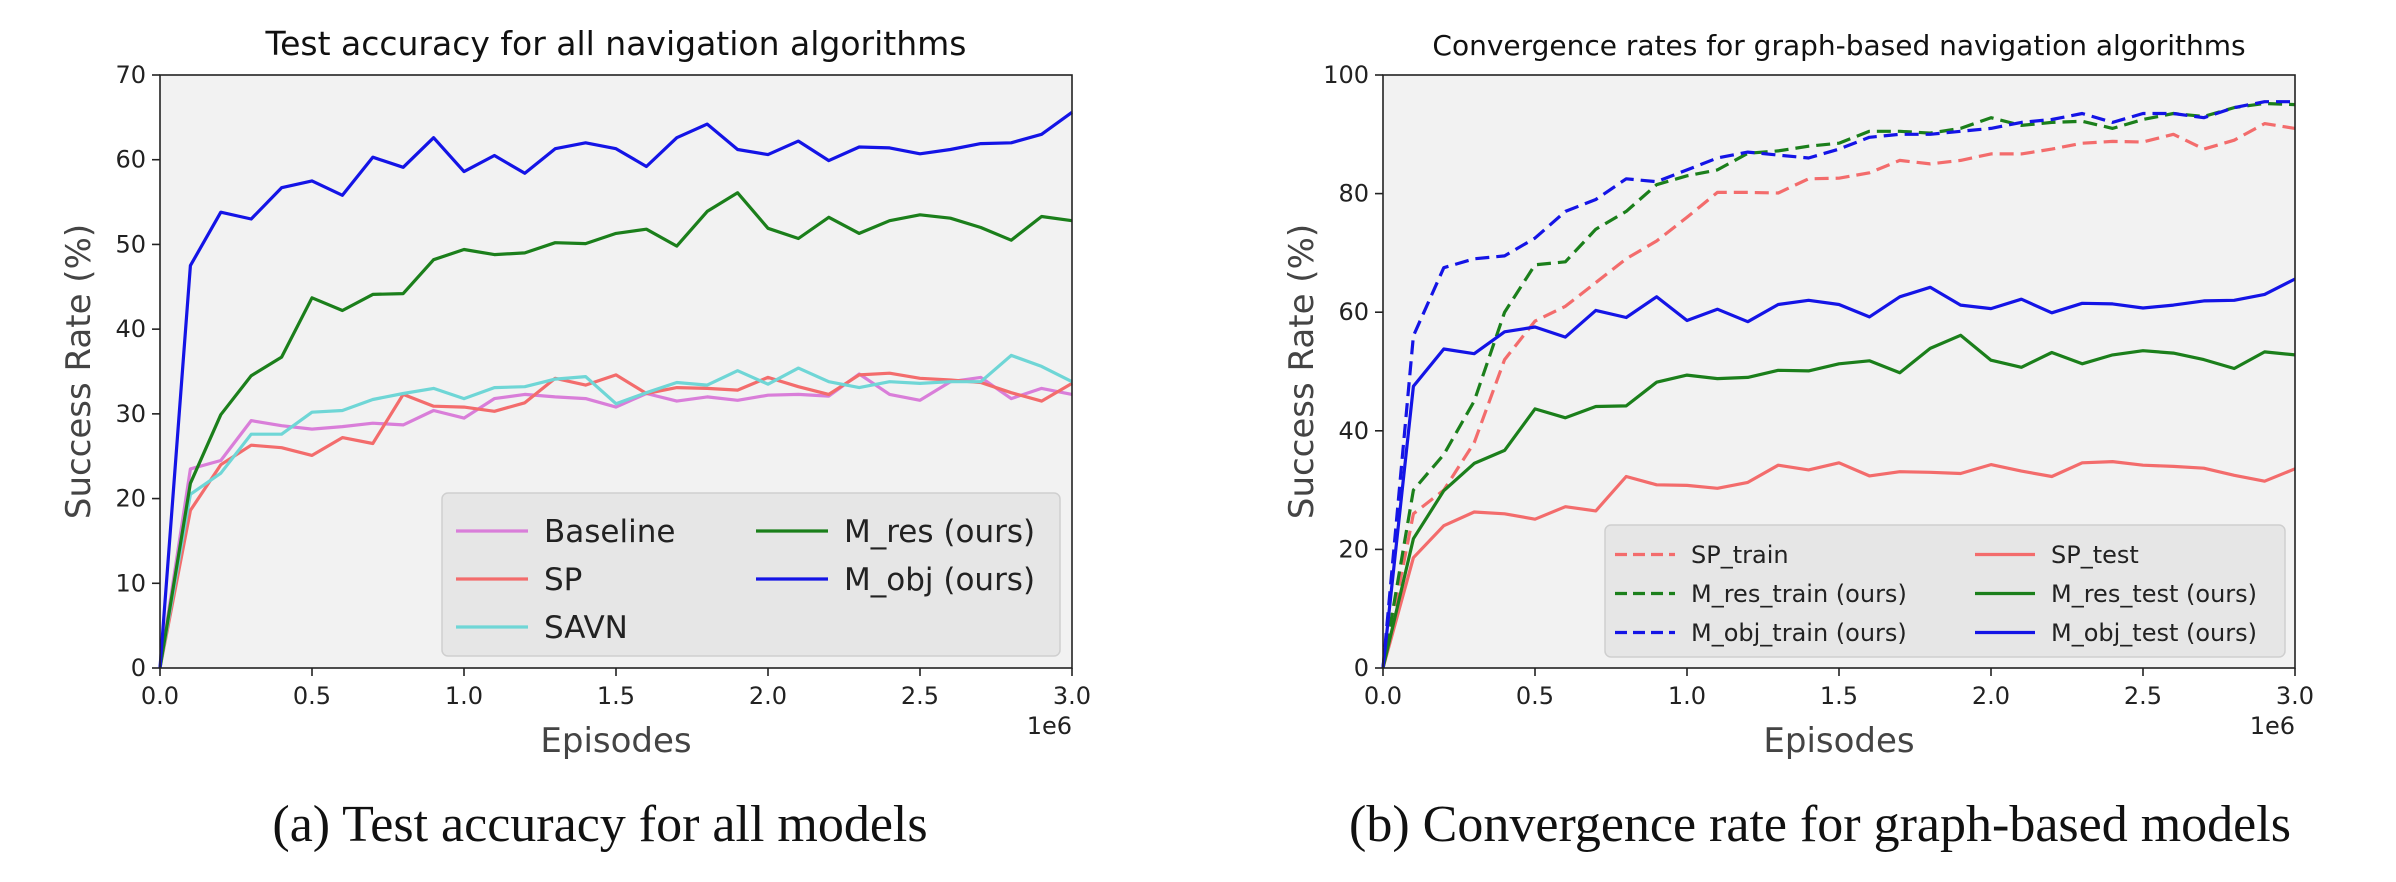 The width and height of the screenshot is (2396, 882). I want to click on legend-label: SP, so click(563, 580).